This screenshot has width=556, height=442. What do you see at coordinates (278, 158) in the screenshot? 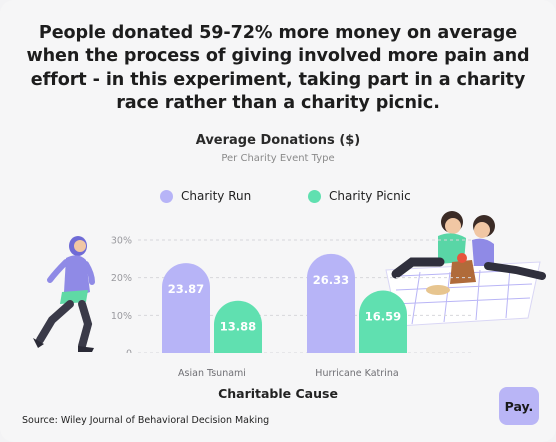
I see `chart-subtitle: Per Charity Event Type` at bounding box center [278, 158].